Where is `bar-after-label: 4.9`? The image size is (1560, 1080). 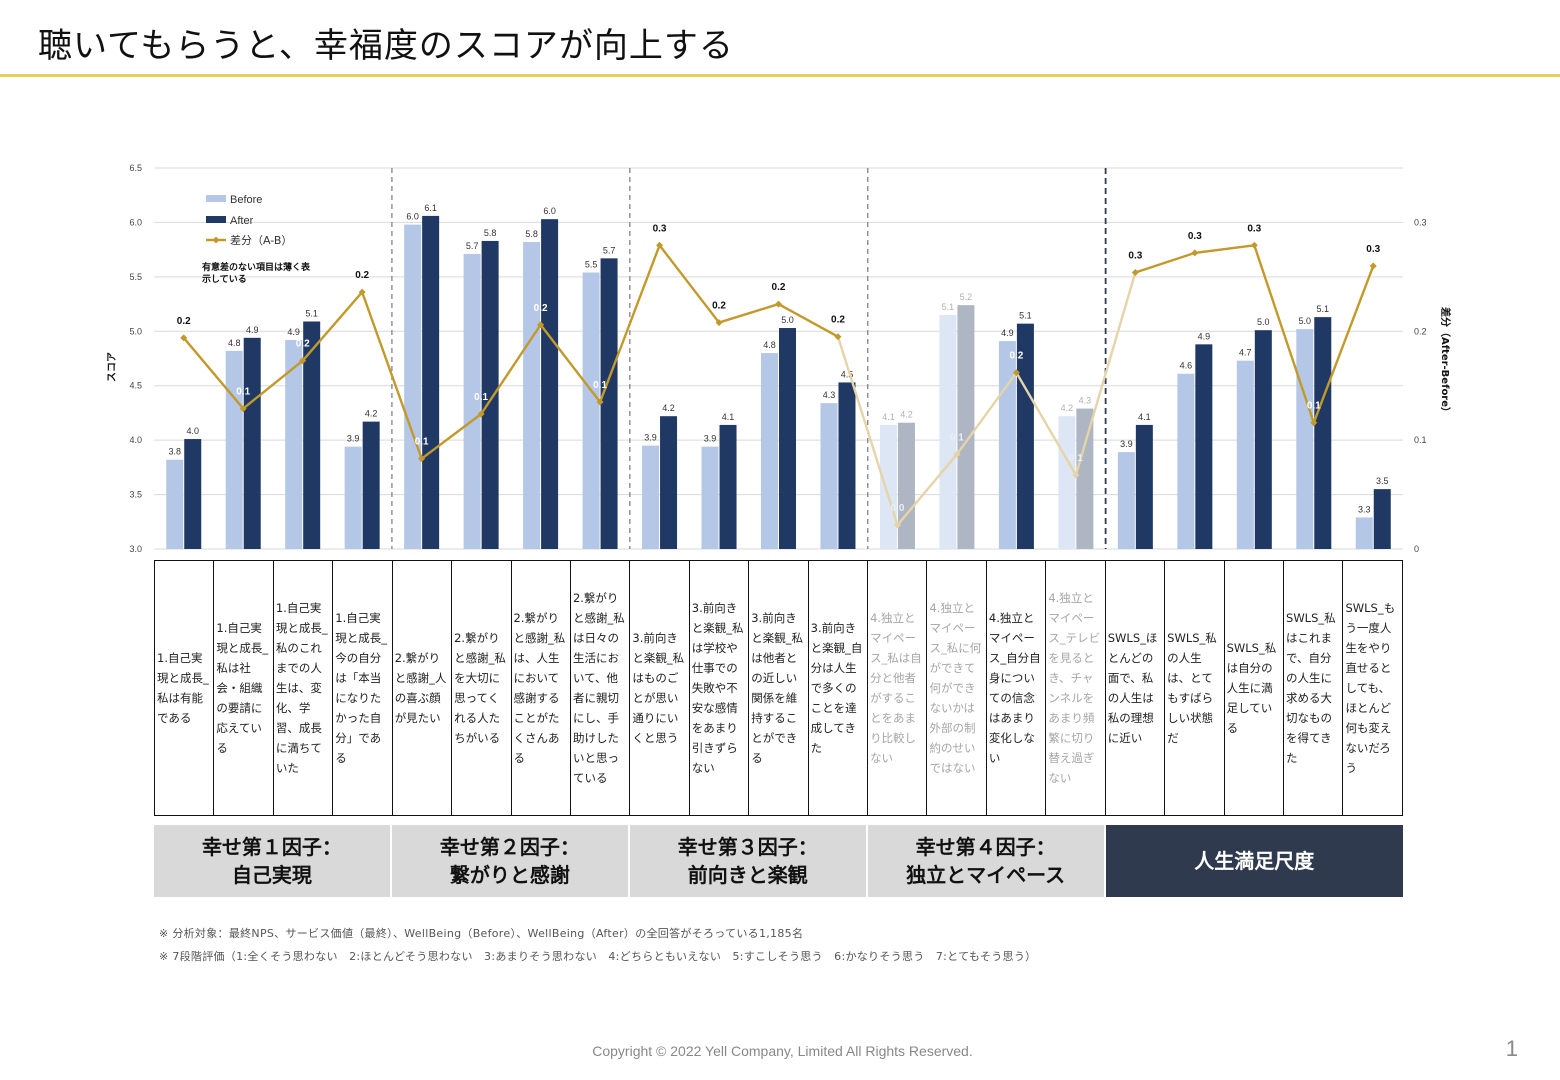
bar-after-label: 4.9 is located at coordinates (252, 330).